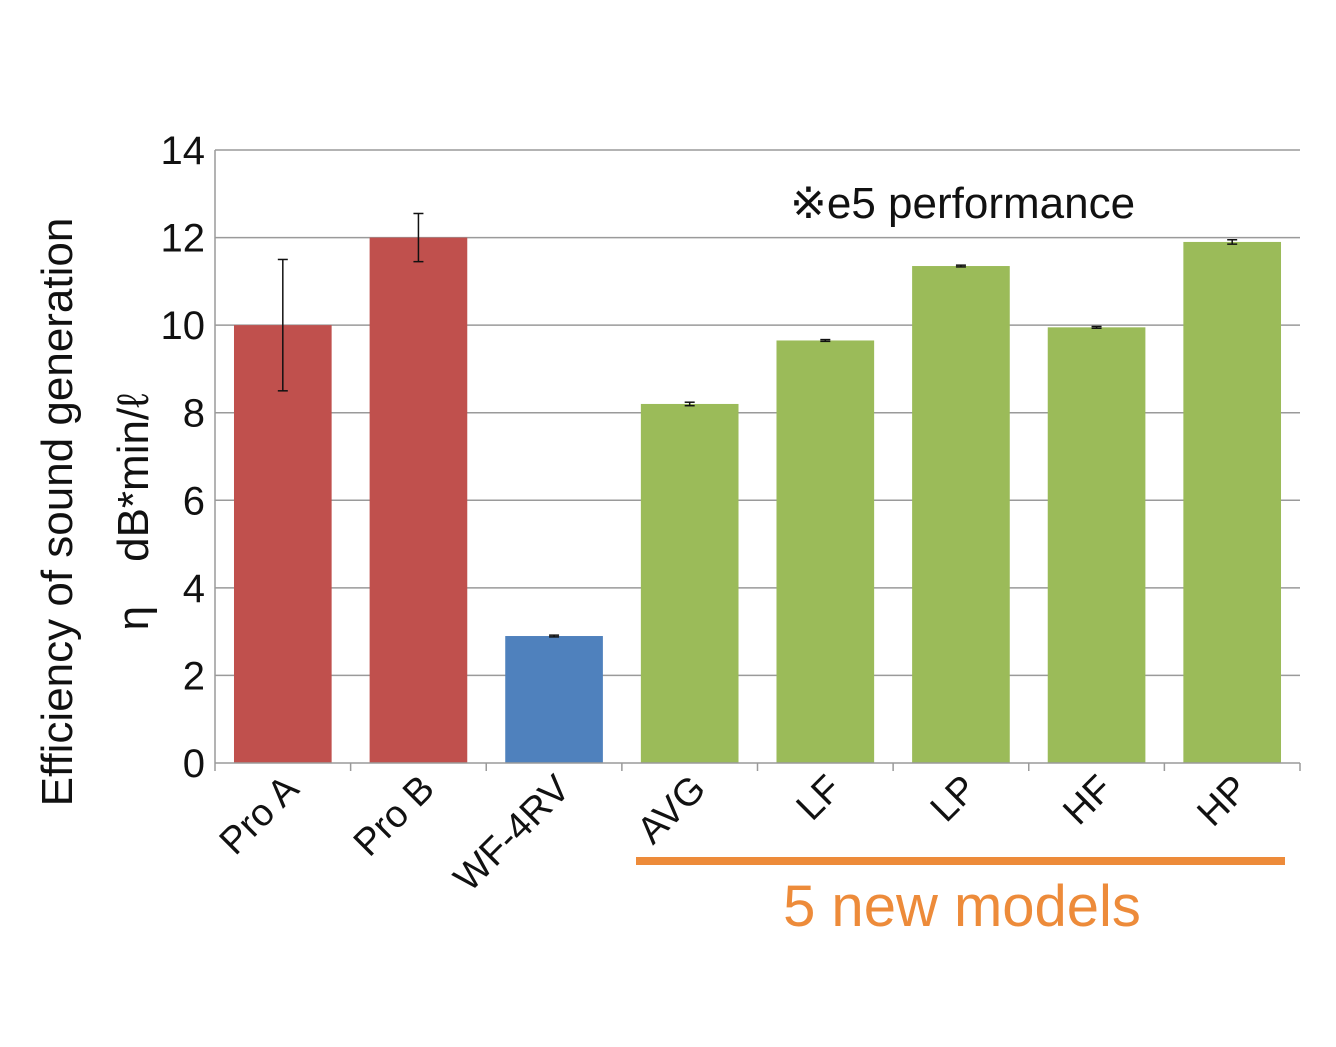 This screenshot has height=1047, width=1336. What do you see at coordinates (183, 326) in the screenshot?
I see `y-tick-label: 10` at bounding box center [183, 326].